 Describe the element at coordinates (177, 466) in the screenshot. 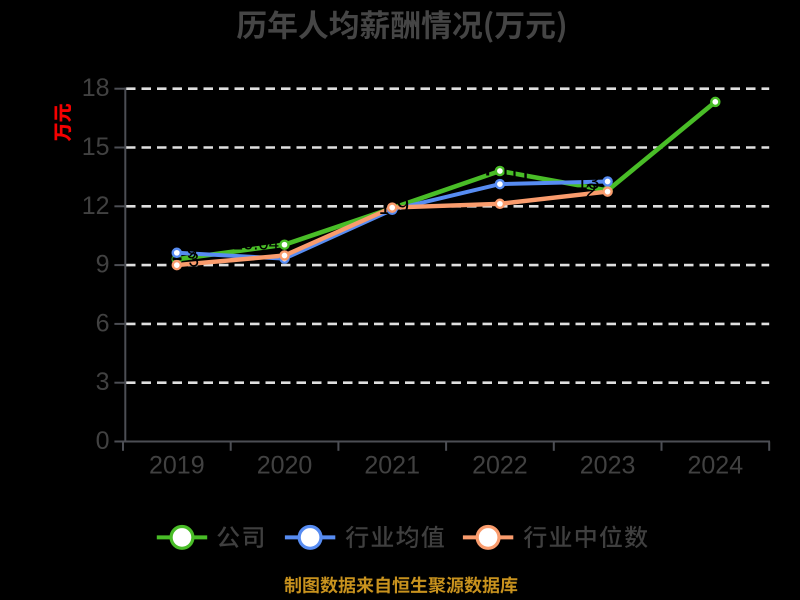

I see `svg-text: 2019` at that location.